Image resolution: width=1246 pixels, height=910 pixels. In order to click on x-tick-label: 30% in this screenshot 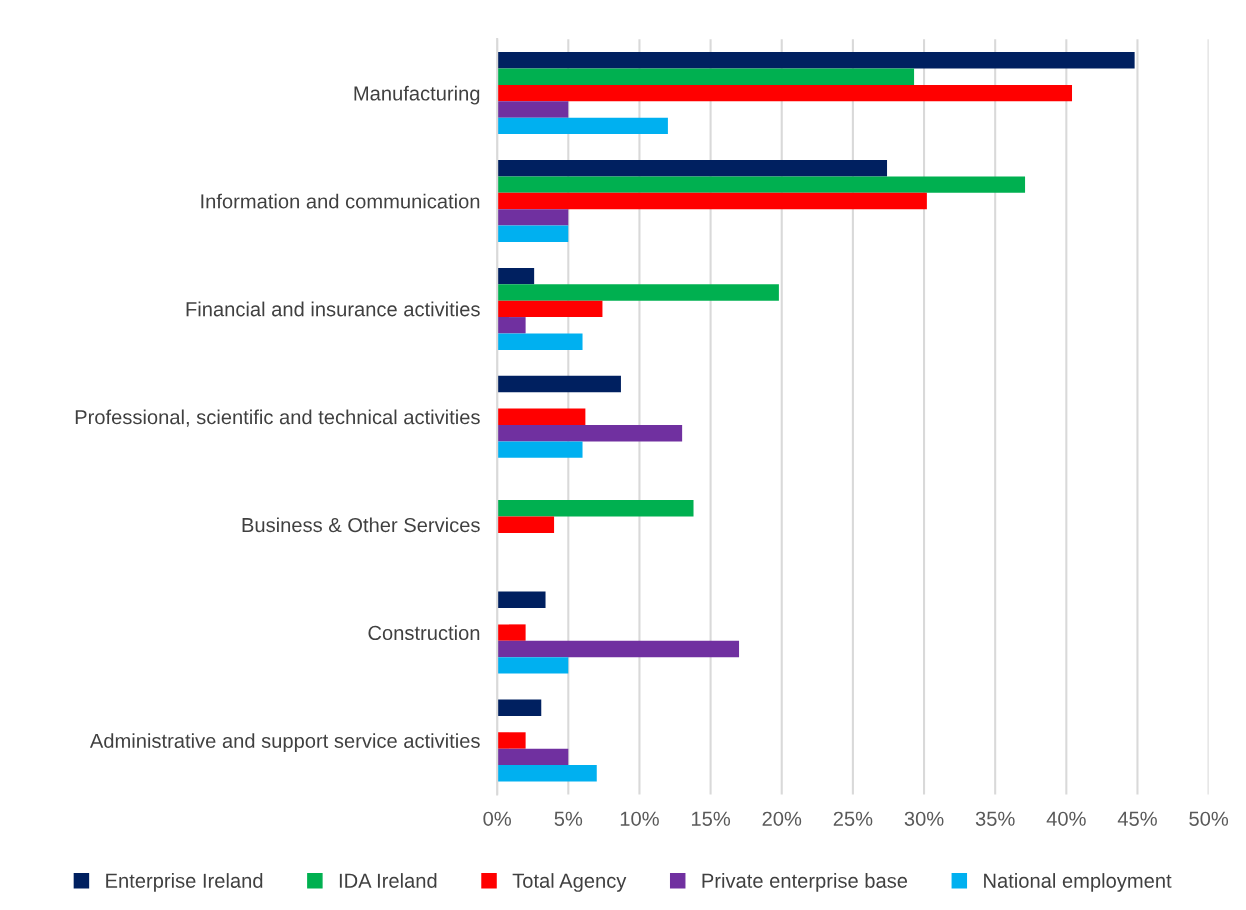, I will do `click(924, 818)`.